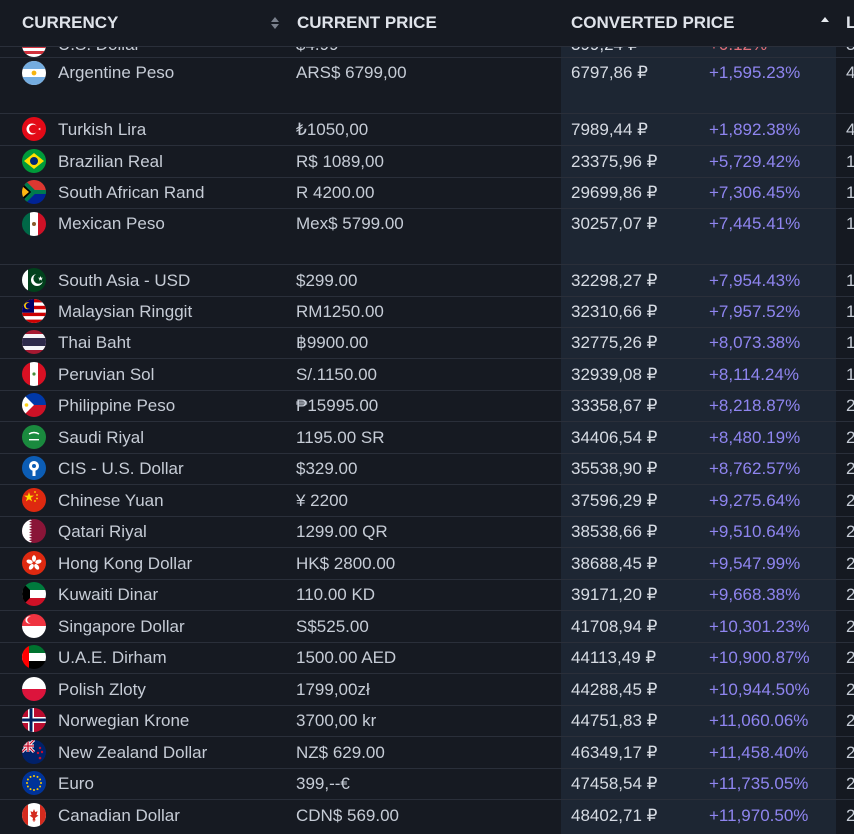 The height and width of the screenshot is (834, 854). What do you see at coordinates (34, 720) in the screenshot?
I see `flag-norway-icon` at bounding box center [34, 720].